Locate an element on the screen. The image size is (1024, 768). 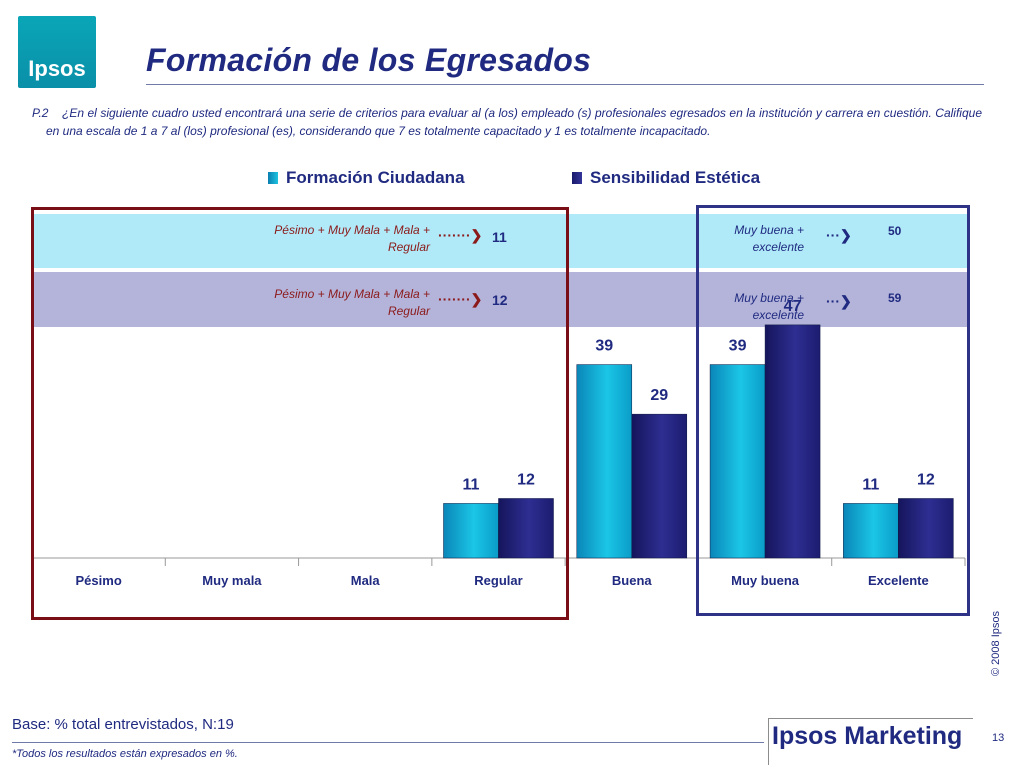
summary-band-row2 is located at coordinates (502, 299).